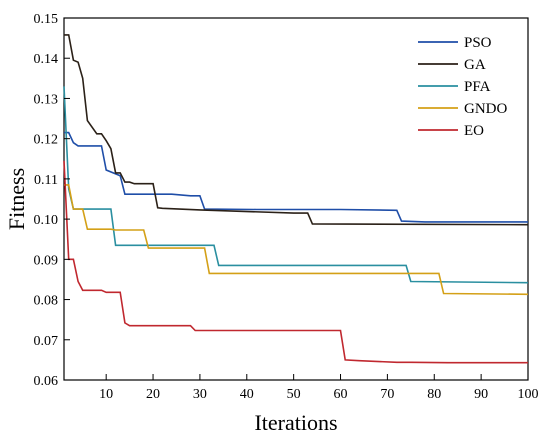 This screenshot has height=440, width=550. What do you see at coordinates (153, 394) in the screenshot?
I see `x-tick-label: 20` at bounding box center [153, 394].